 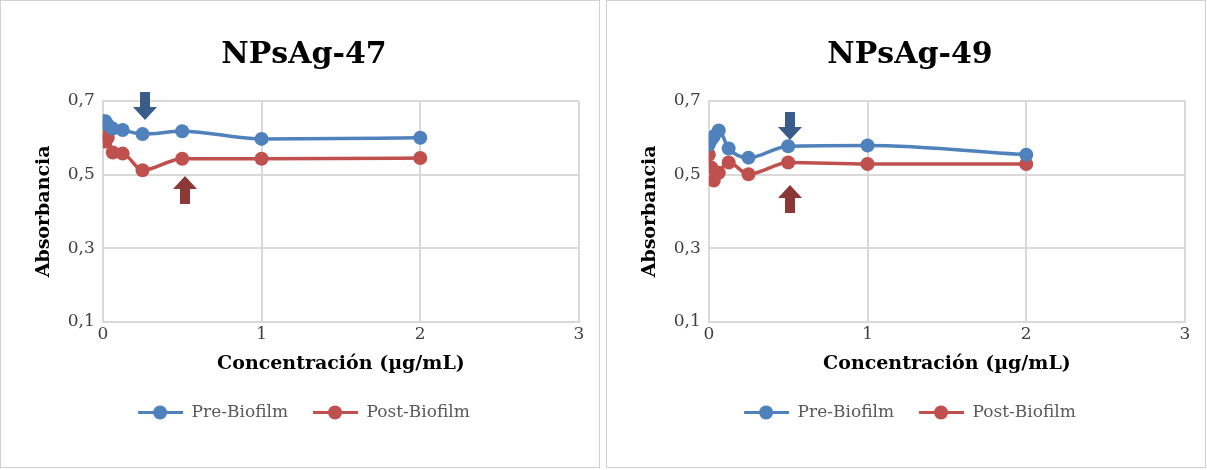 I want to click on chart-title: NPsAg-47, so click(x=304, y=52).